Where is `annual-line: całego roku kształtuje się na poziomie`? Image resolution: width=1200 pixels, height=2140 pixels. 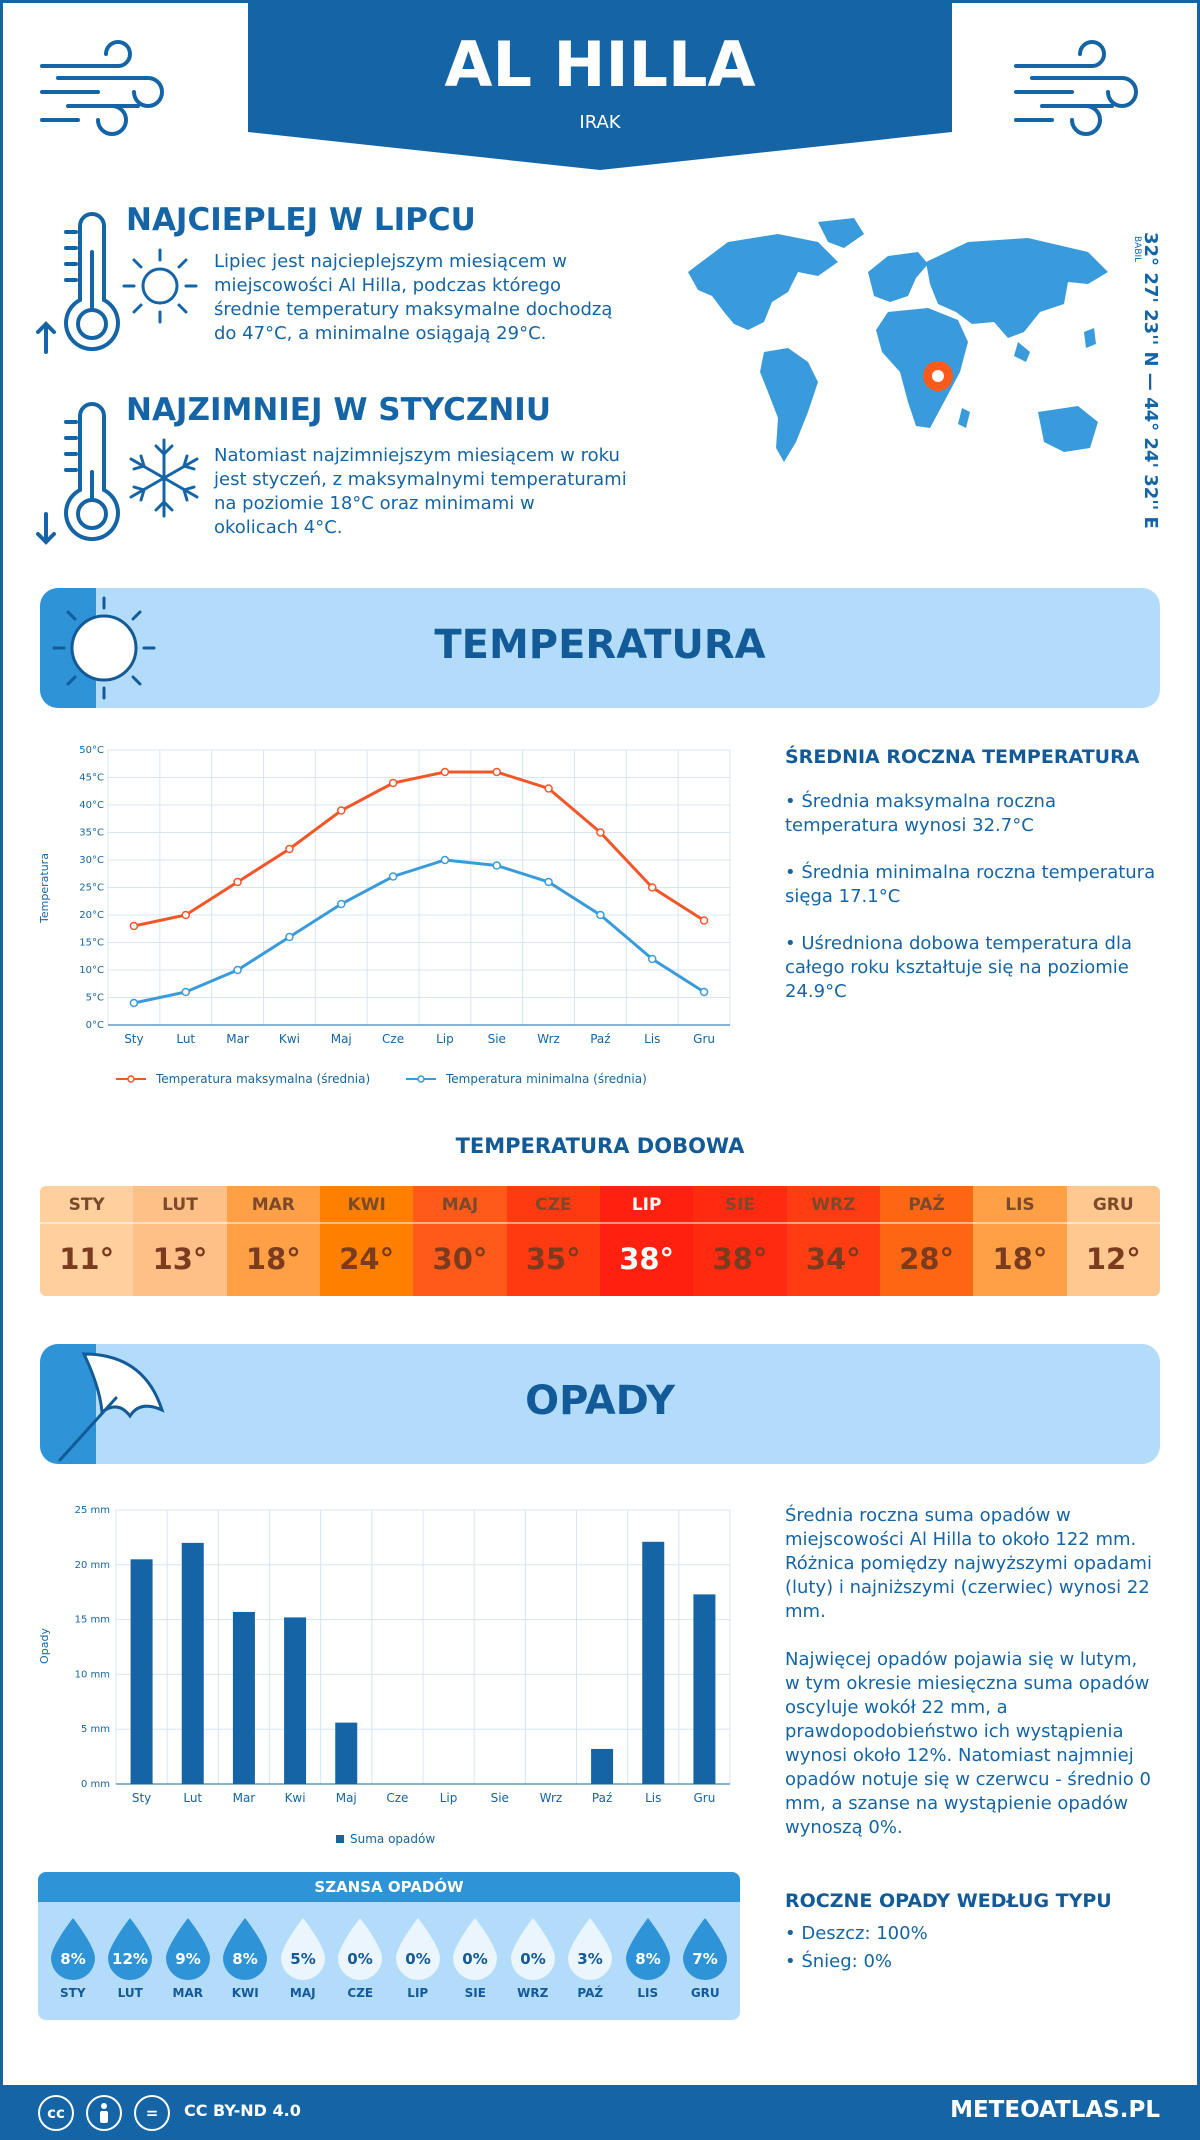 annual-line: całego roku kształtuje się na poziomie is located at coordinates (957, 967).